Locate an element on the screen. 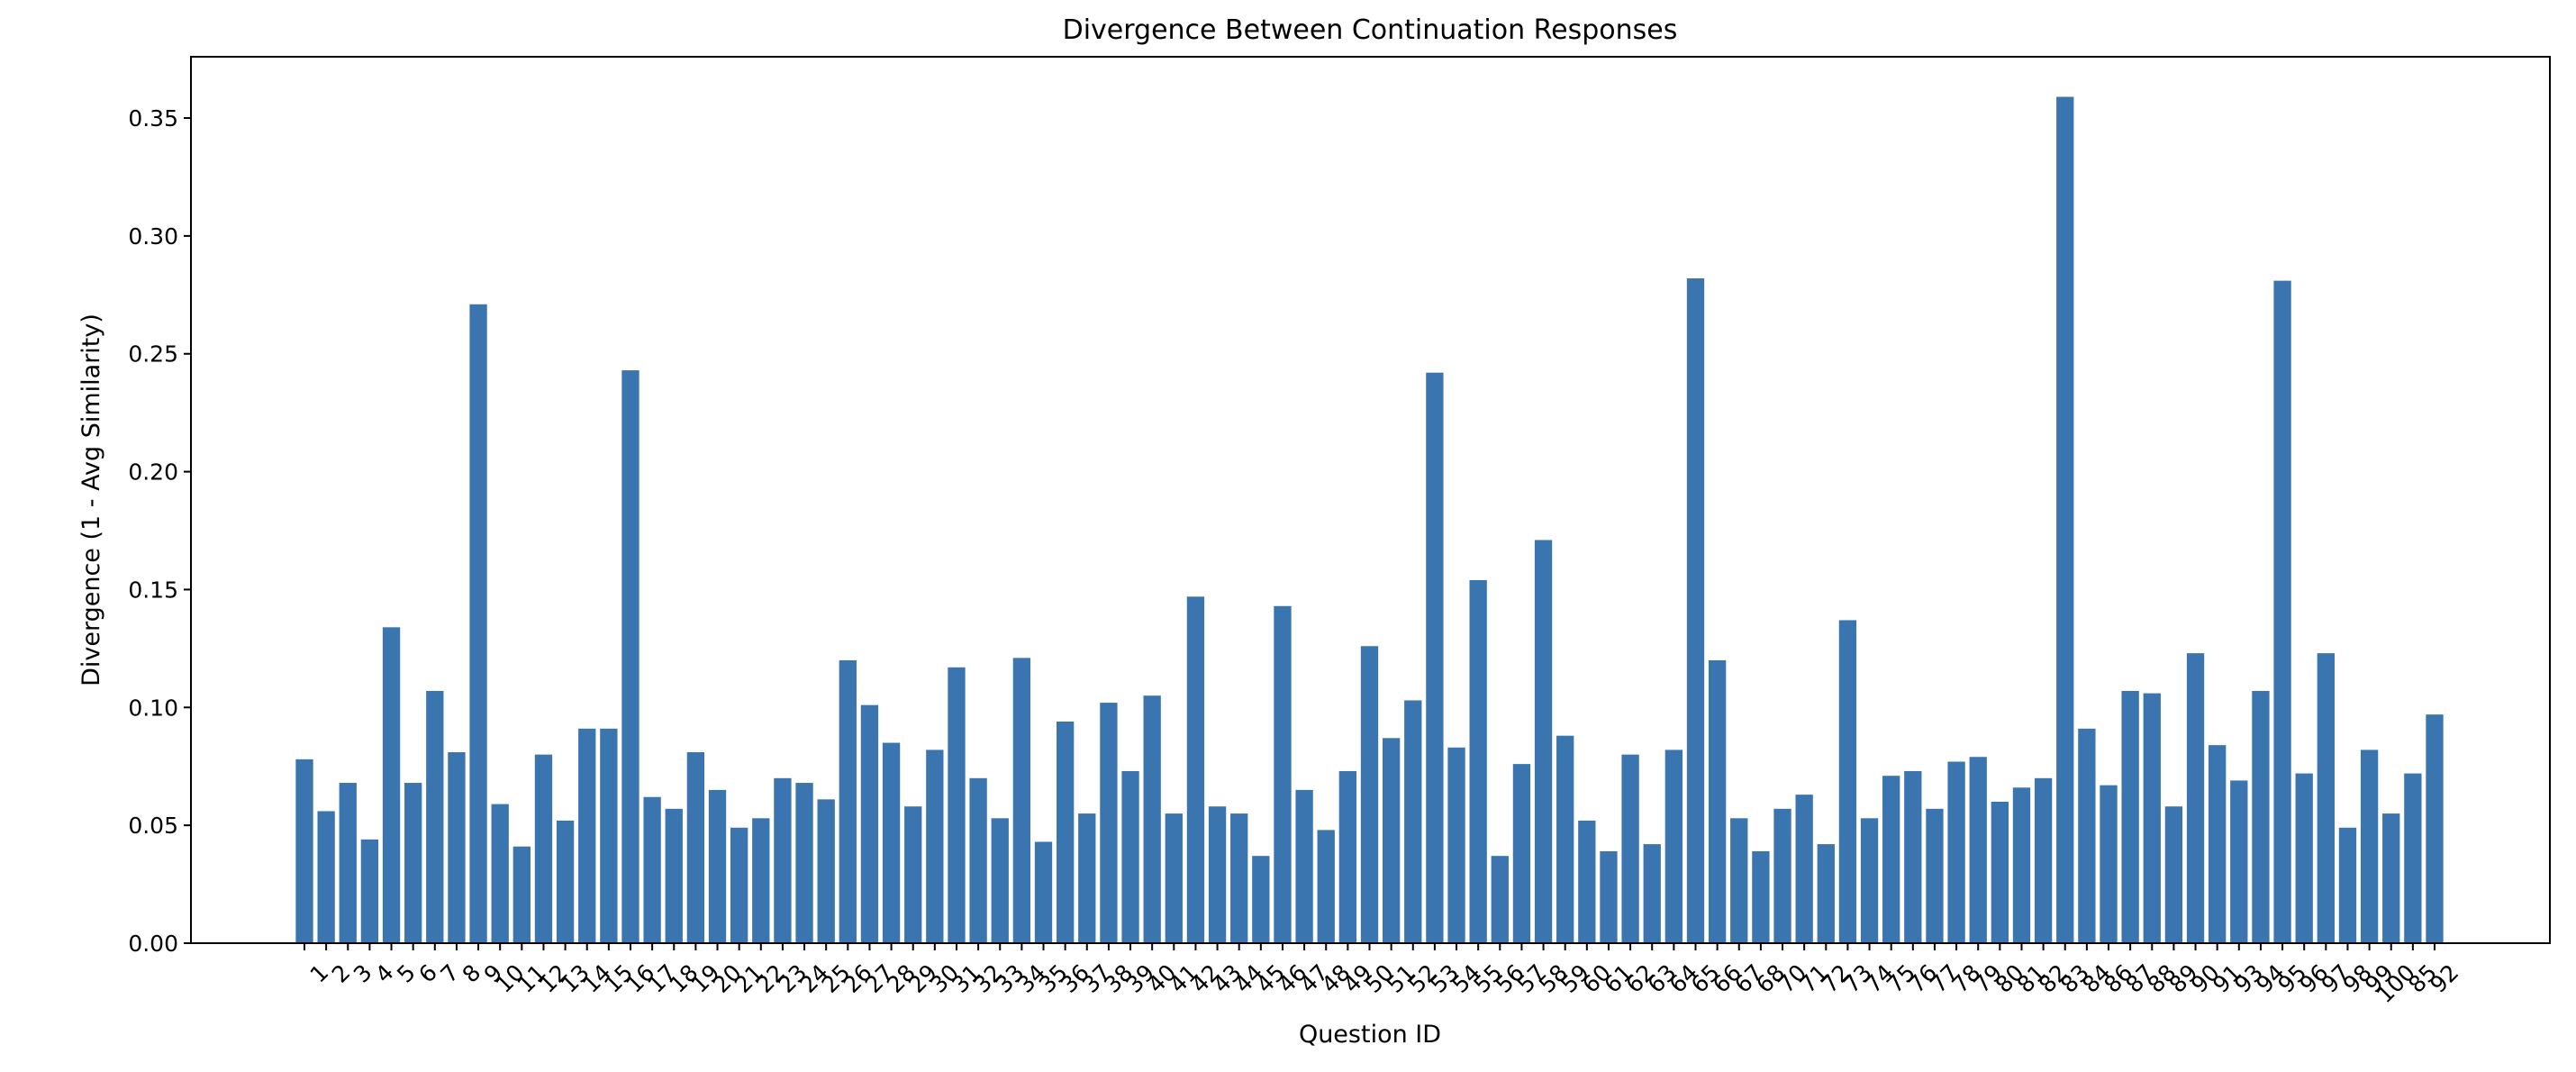 The height and width of the screenshot is (1072, 2576). y-tick-label: 0.05 is located at coordinates (153, 826).